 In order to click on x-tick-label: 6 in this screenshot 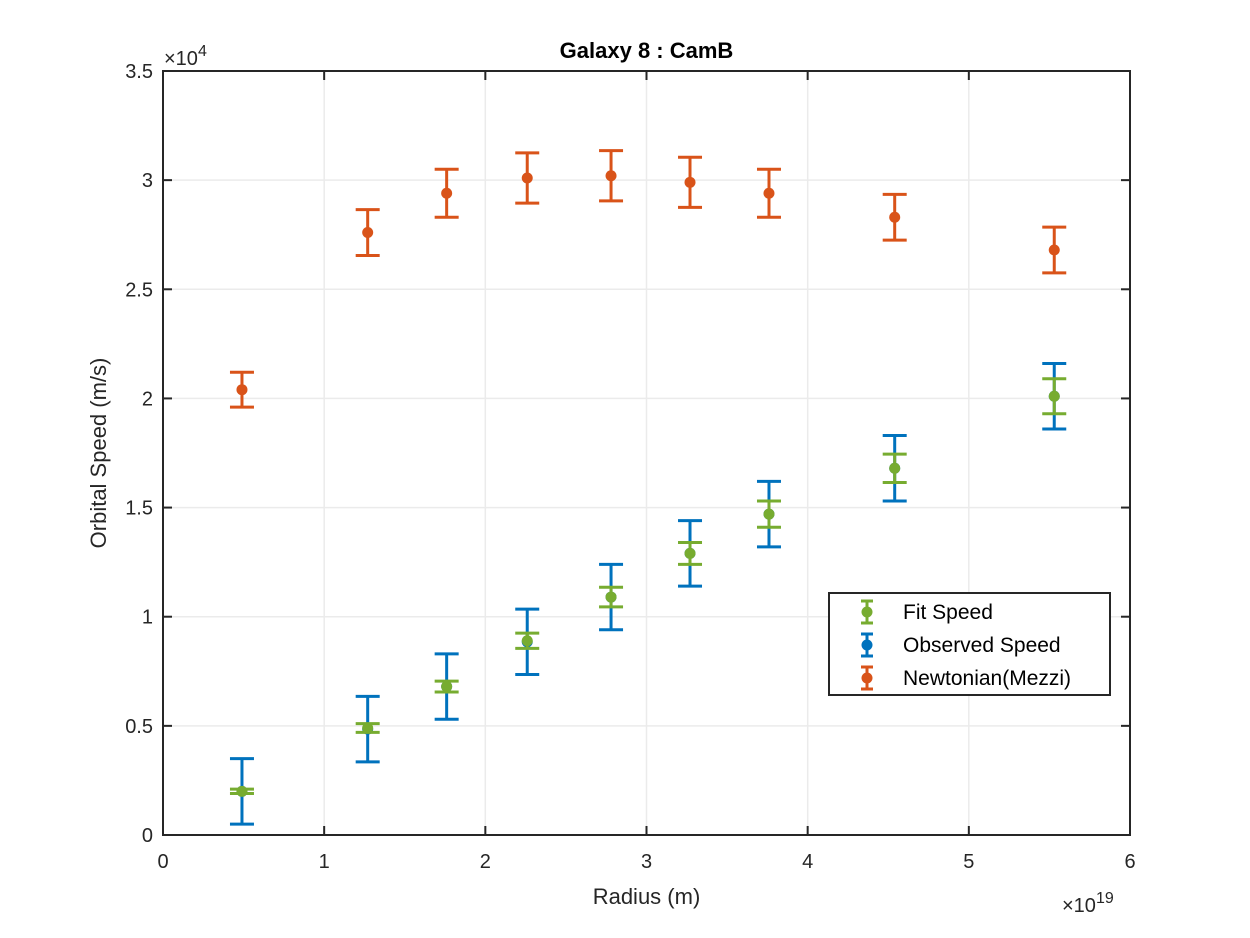, I will do `click(1129, 862)`.